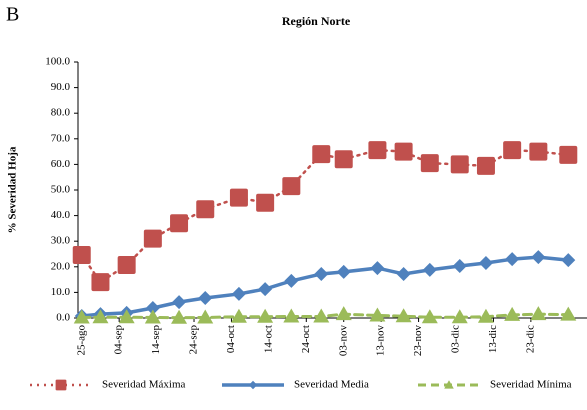  I want to click on y-tick-label: 50.0, so click(61, 190).